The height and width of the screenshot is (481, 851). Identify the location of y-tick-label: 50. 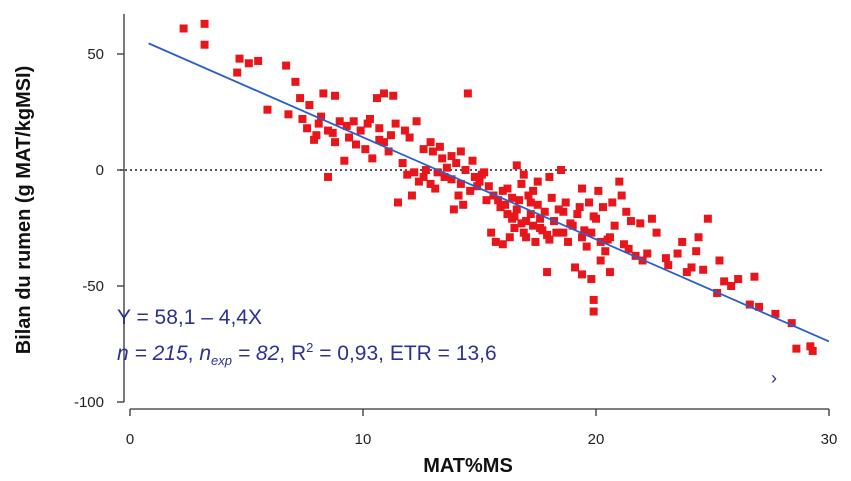
(95, 54).